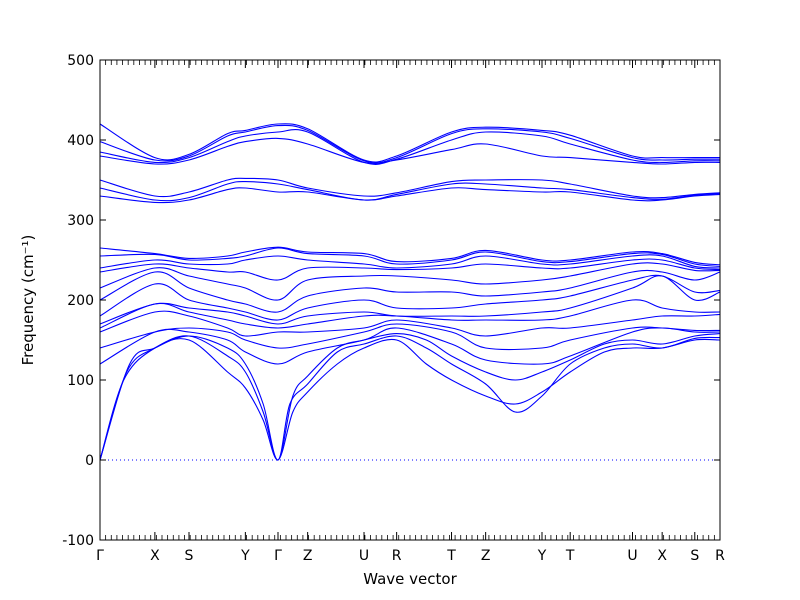 This screenshot has height=600, width=800. Describe the element at coordinates (80, 301) in the screenshot. I see `y-tick-label: 200` at that location.